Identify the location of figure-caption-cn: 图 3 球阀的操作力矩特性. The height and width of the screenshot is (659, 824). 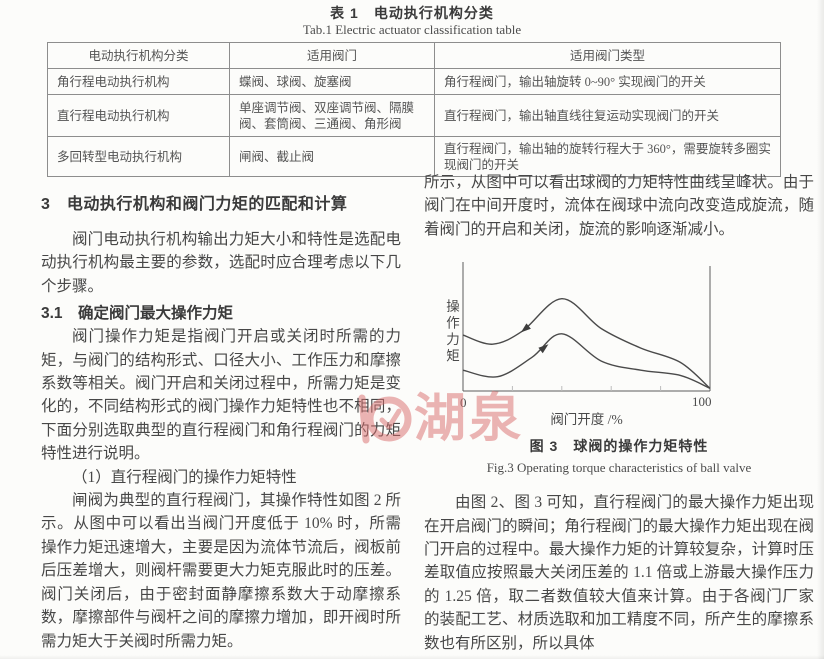
(619, 446).